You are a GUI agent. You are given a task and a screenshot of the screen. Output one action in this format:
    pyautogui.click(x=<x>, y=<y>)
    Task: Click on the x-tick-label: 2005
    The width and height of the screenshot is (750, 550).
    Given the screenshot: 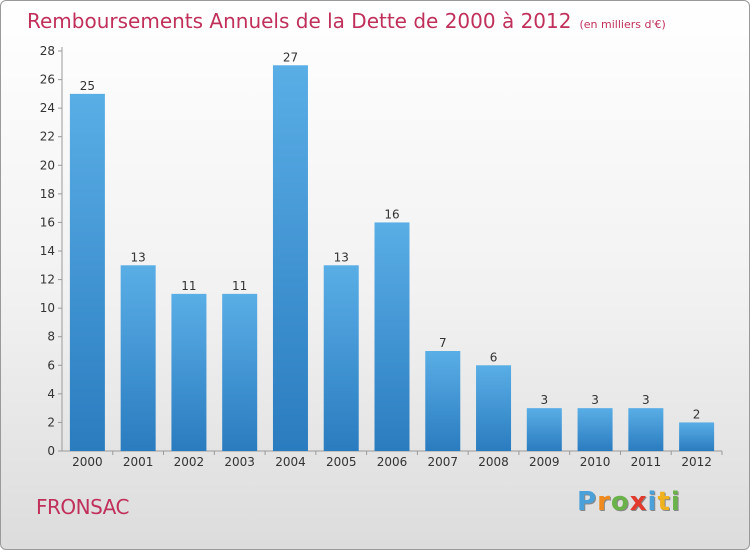 What is the action you would take?
    pyautogui.click(x=341, y=462)
    